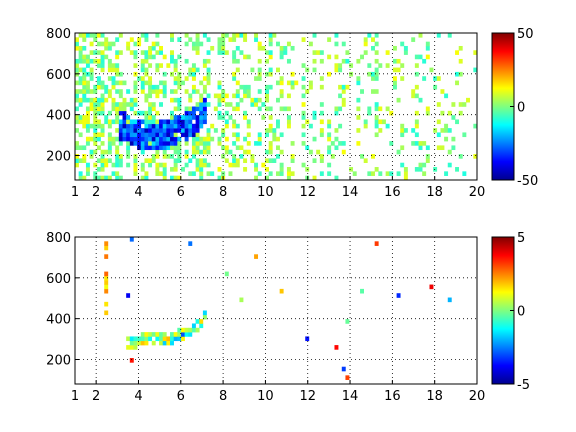 This screenshot has width=576, height=432. I want to click on colorbar-tick-label: 0, so click(521, 108).